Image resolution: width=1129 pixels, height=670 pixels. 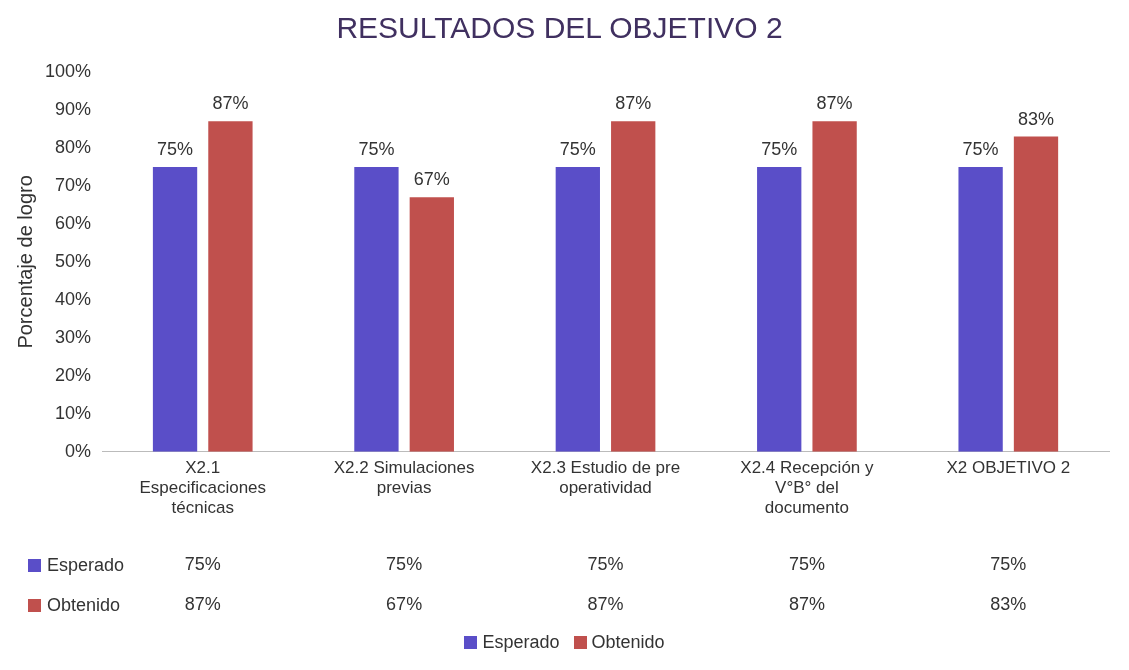 I want to click on chart-title: RESULTADOS DEL OBJETIVO 2, so click(x=559, y=28).